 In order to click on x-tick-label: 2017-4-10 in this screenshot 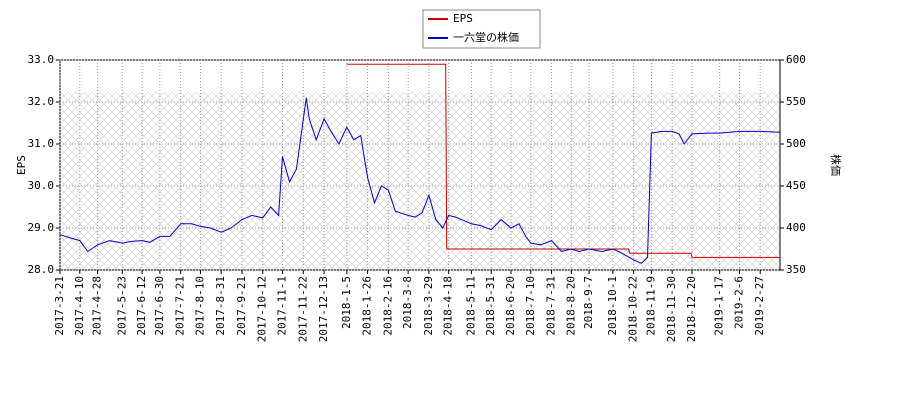, I will do `click(79, 306)`.